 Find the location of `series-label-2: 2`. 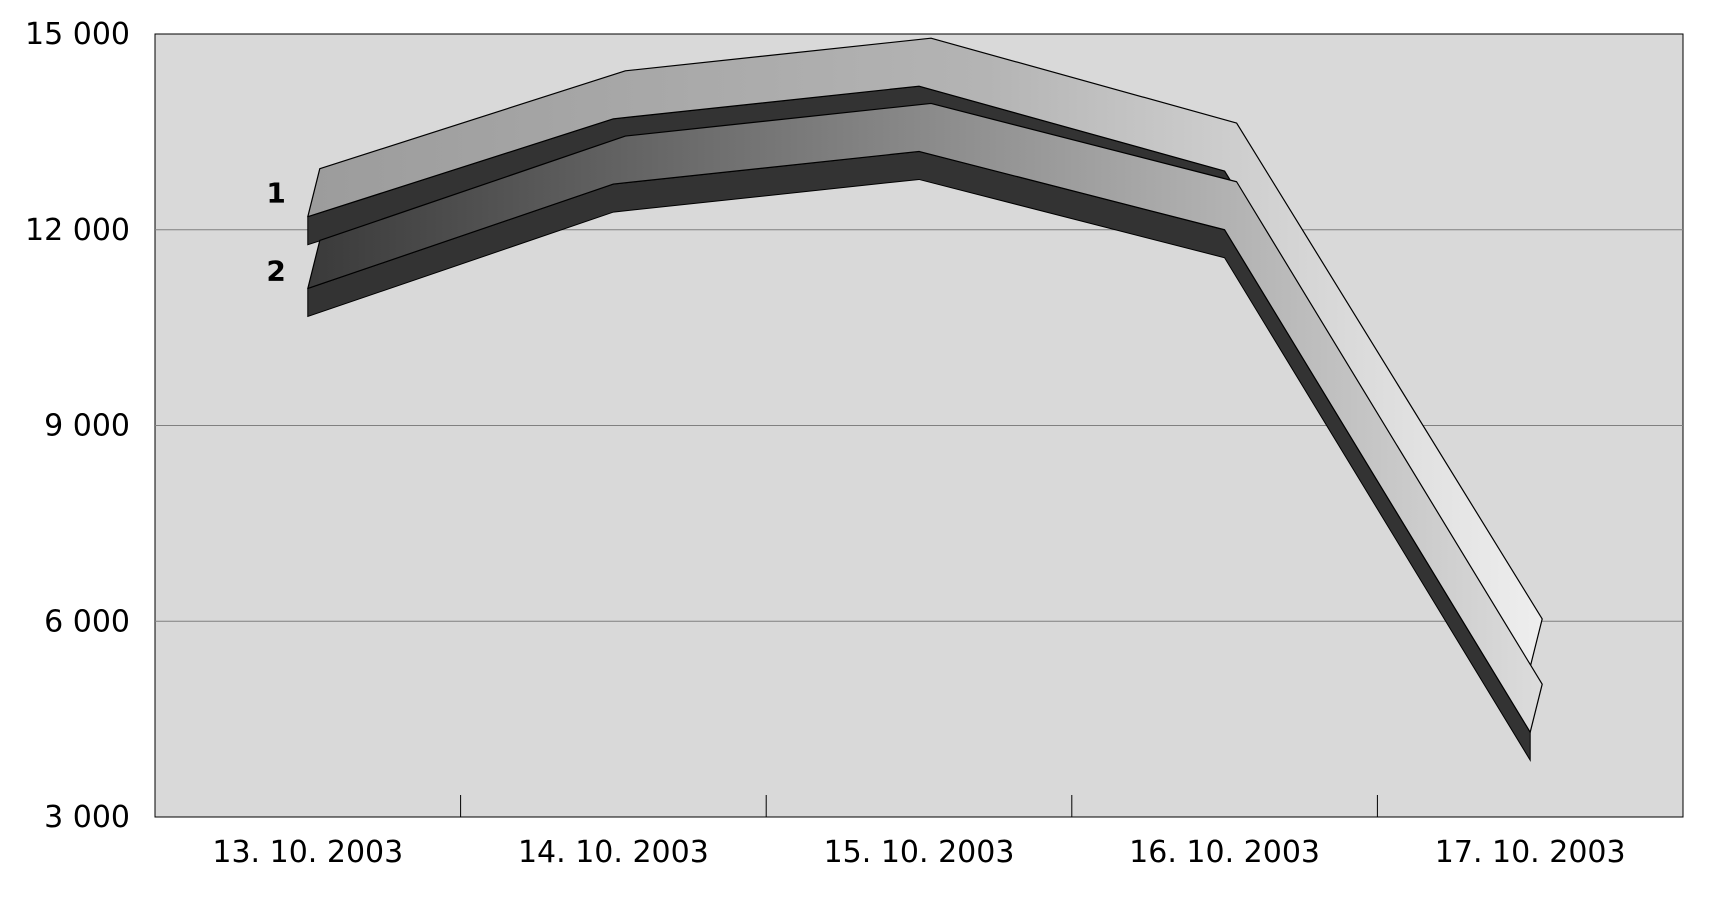

series-label-2: 2 is located at coordinates (275, 270).